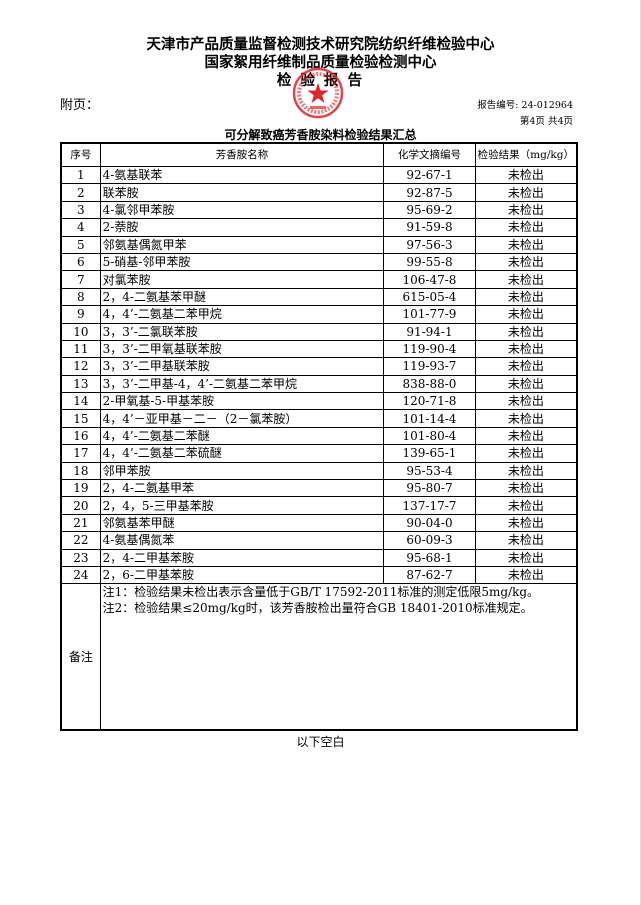 The height and width of the screenshot is (905, 641). I want to click on row-number: 13, so click(80, 384).